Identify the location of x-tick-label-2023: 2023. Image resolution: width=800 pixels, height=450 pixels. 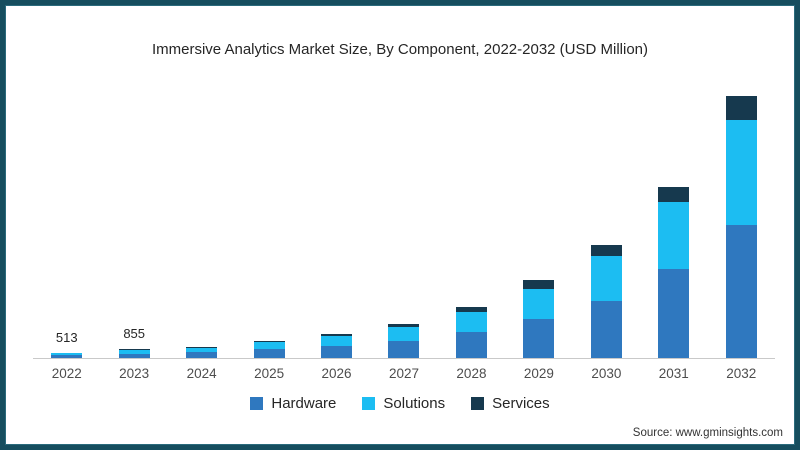
(134, 373).